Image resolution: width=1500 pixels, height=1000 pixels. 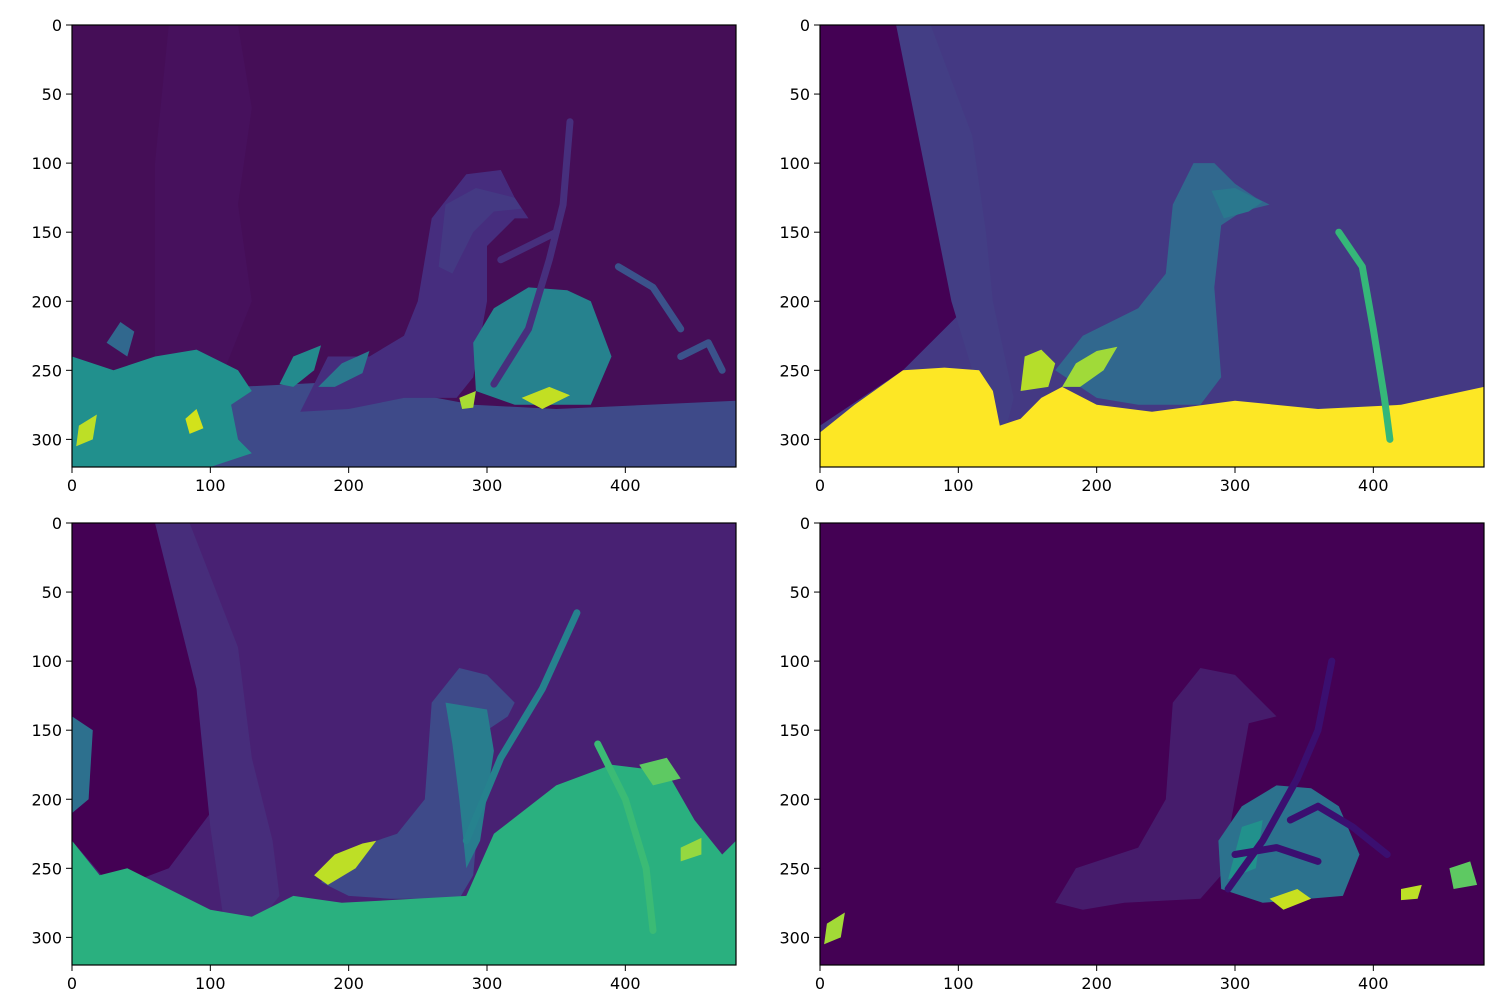 I want to click on region-bush-edge, so click(x=120, y=339).